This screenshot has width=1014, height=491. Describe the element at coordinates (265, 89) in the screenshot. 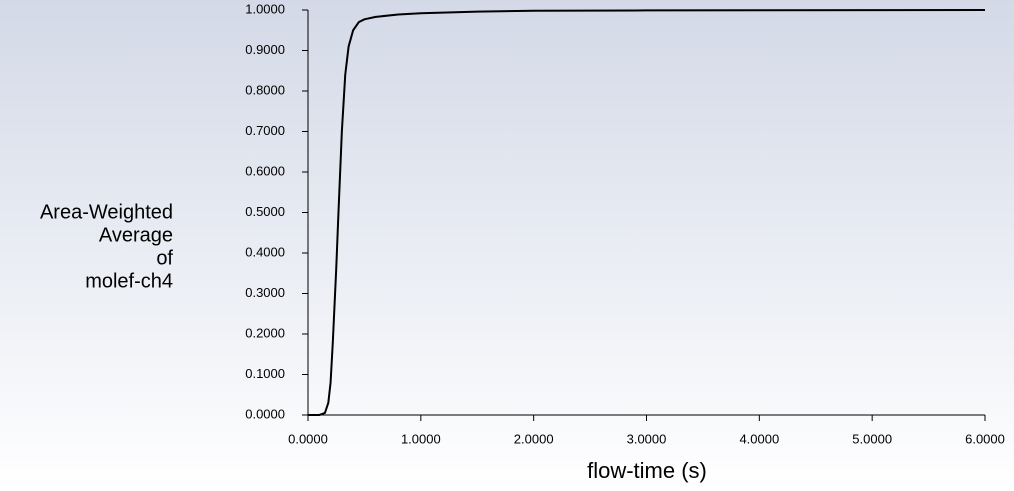

I see `y-tick-label: 0.8000` at that location.